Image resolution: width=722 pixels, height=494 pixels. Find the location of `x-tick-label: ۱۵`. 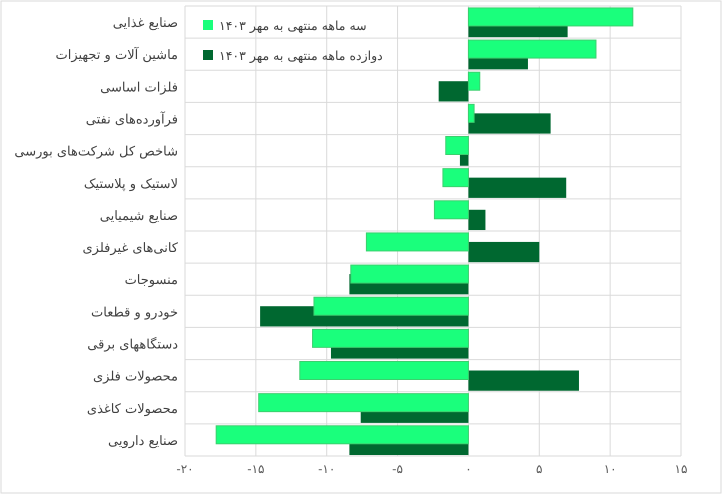

x-tick-label: ۱۵ is located at coordinates (681, 469).